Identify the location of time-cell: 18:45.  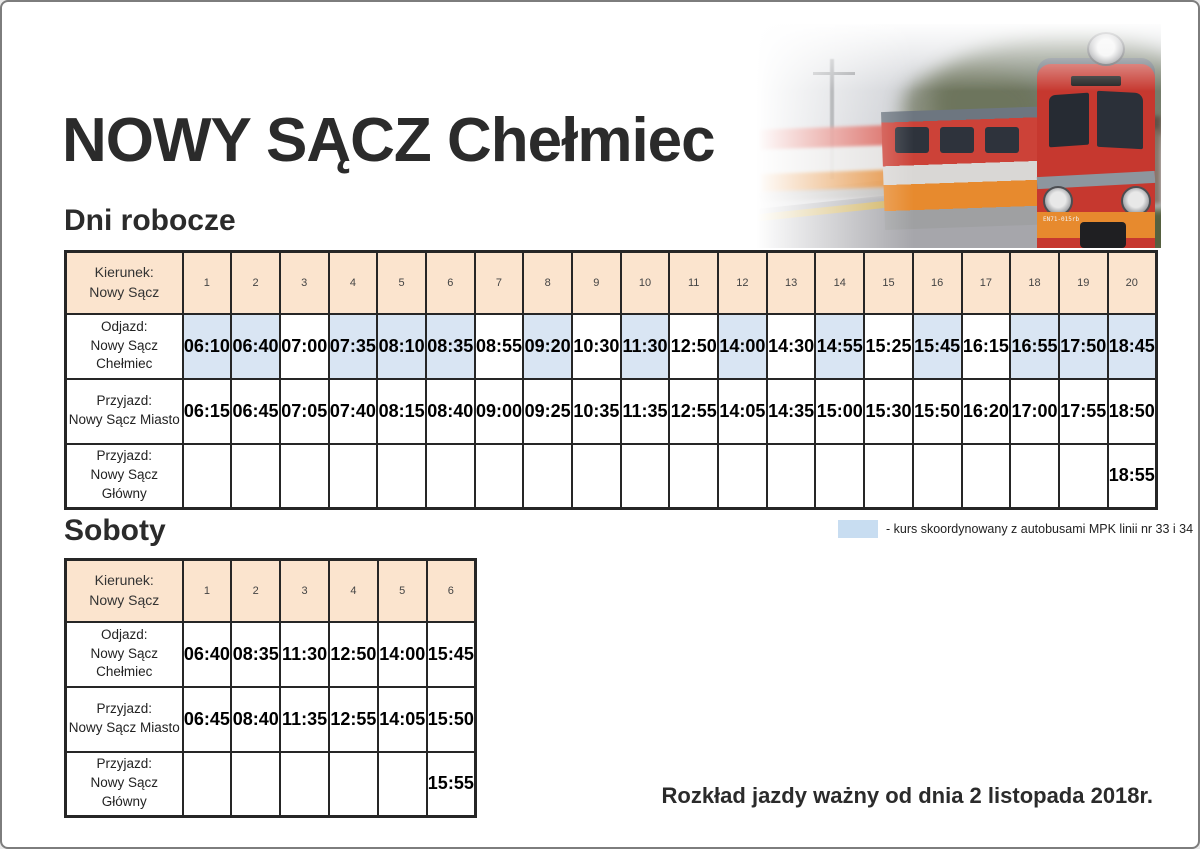
(1132, 346).